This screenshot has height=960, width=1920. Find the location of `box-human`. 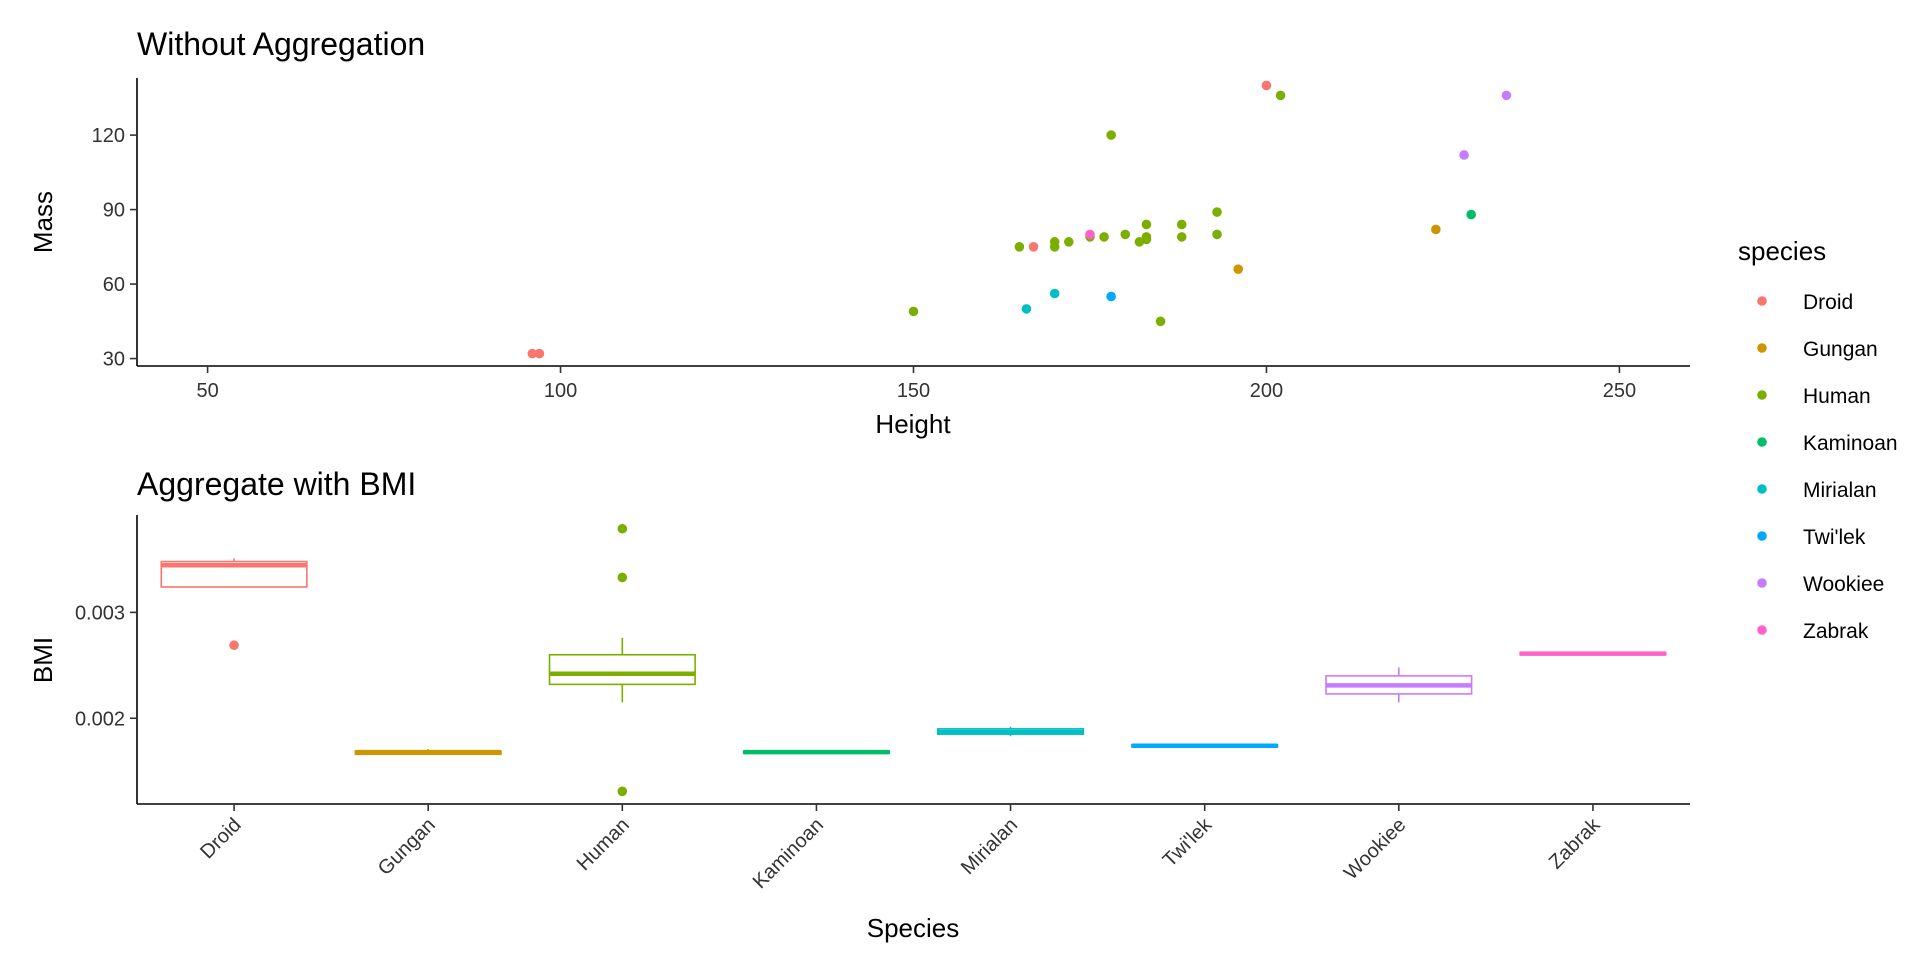

box-human is located at coordinates (622, 660).